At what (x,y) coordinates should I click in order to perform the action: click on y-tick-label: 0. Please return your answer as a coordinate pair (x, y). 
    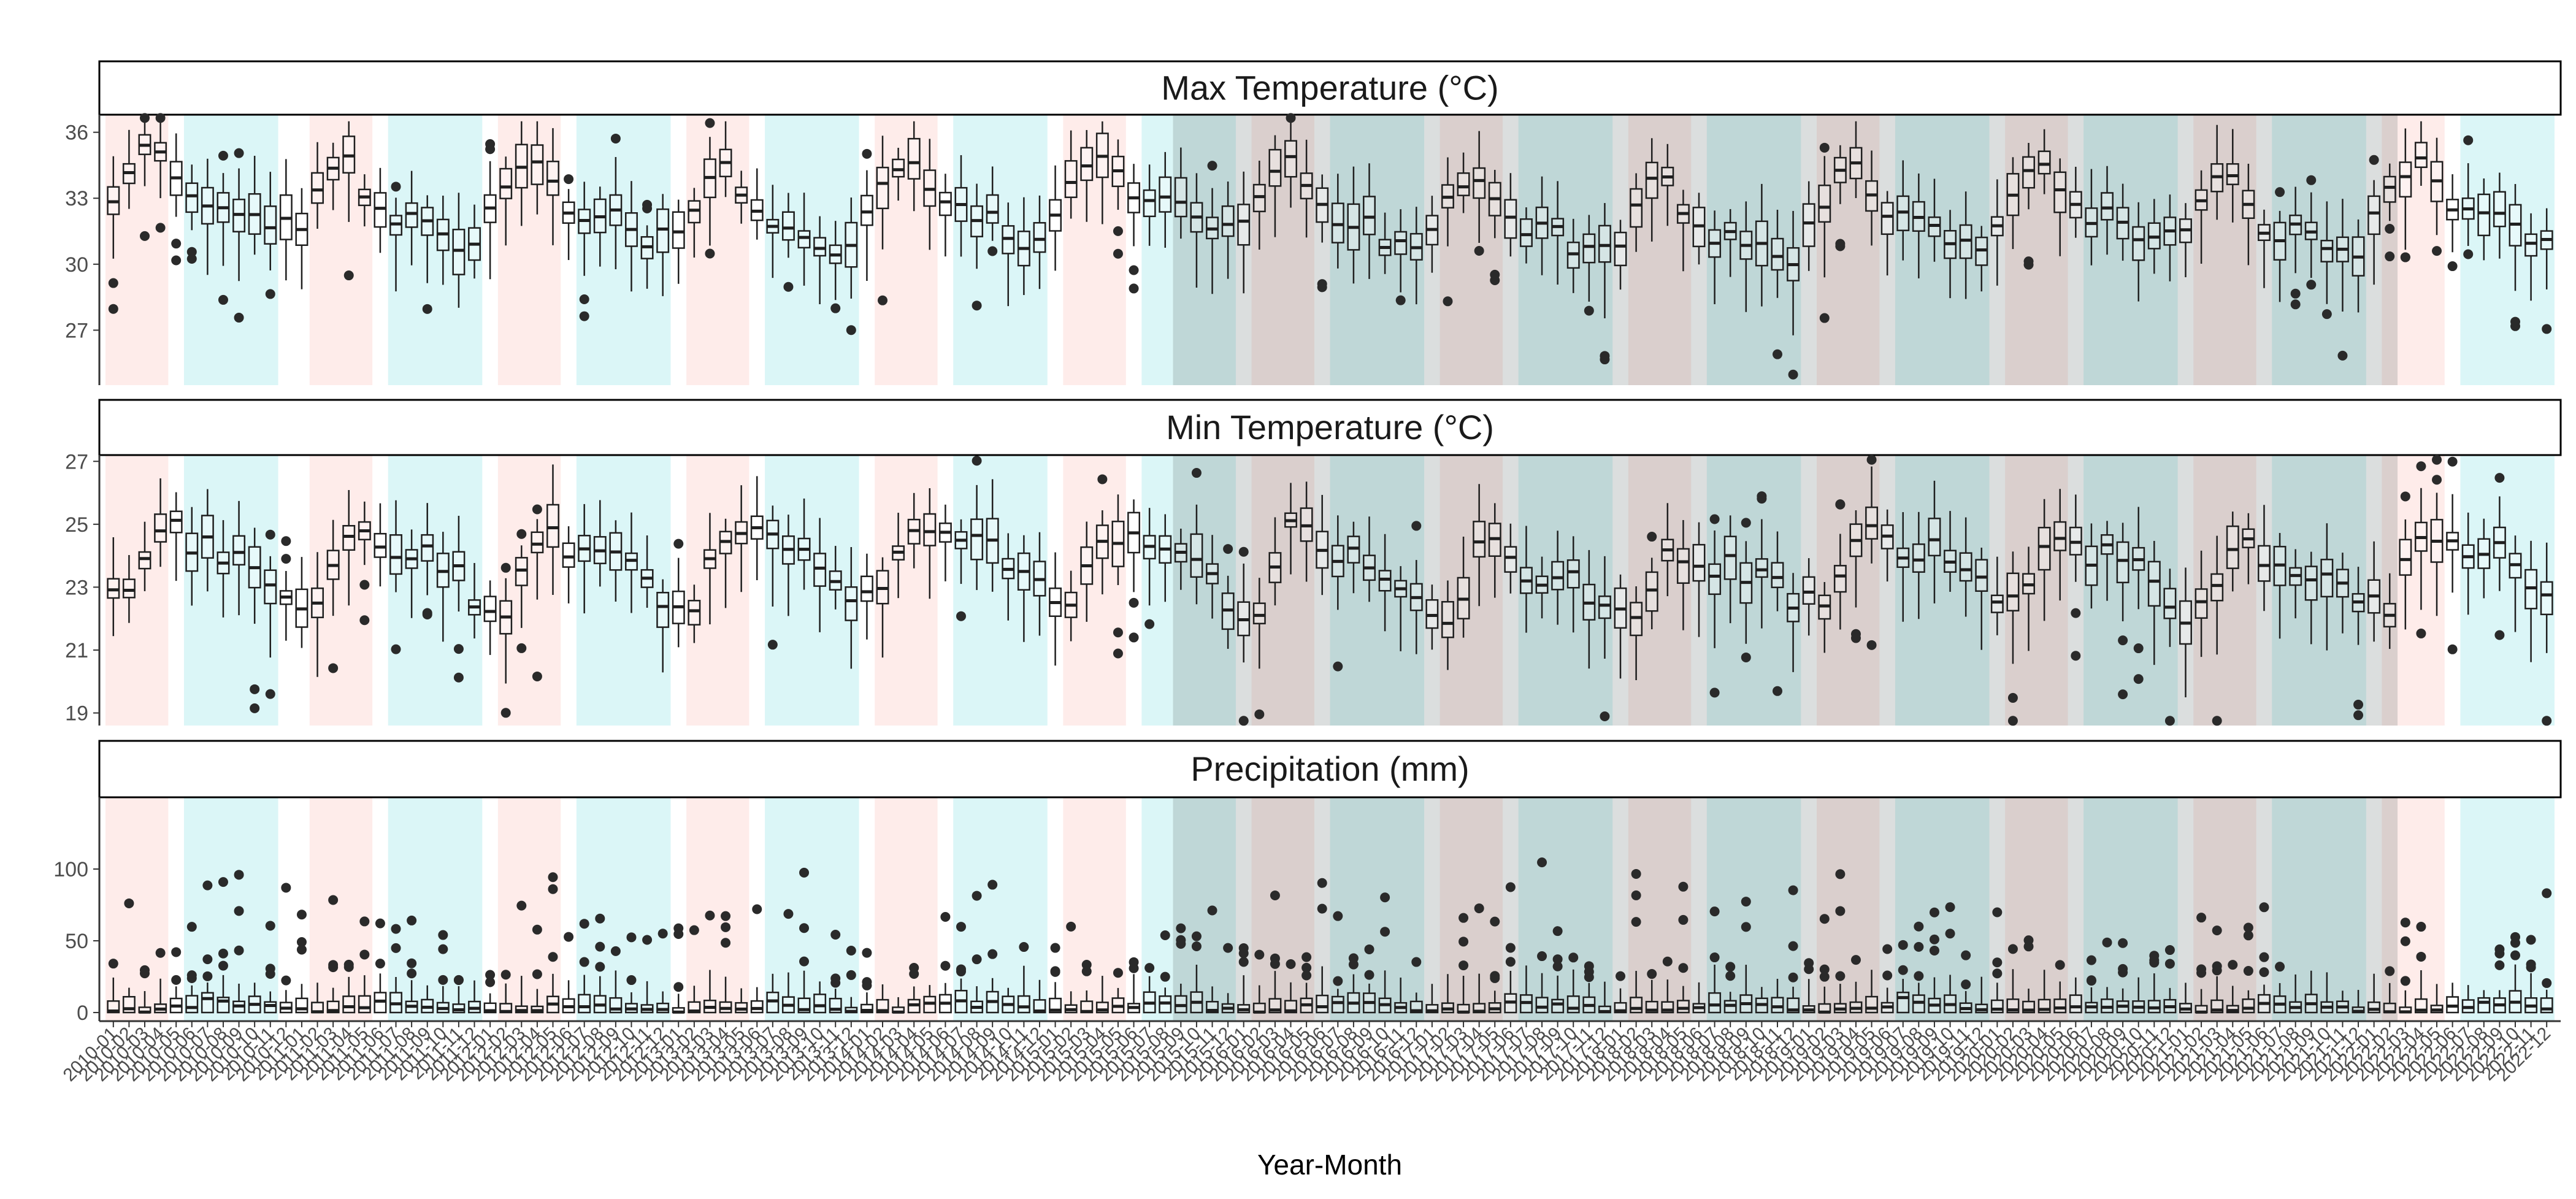
    Looking at the image, I should click on (82, 1014).